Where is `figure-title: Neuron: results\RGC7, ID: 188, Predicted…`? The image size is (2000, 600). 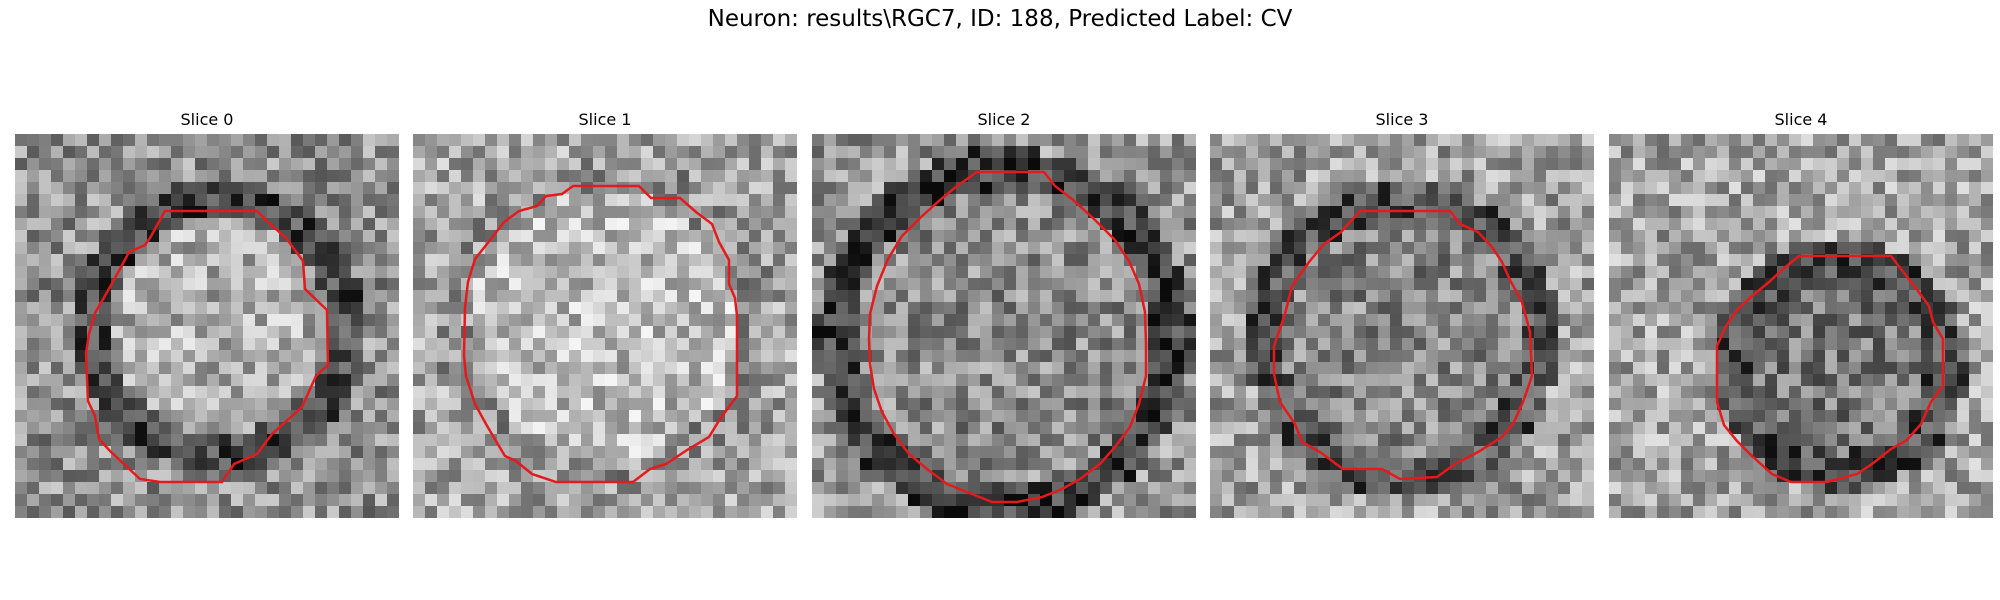
figure-title: Neuron: results\RGC7, ID: 188, Predicted… is located at coordinates (1000, 19).